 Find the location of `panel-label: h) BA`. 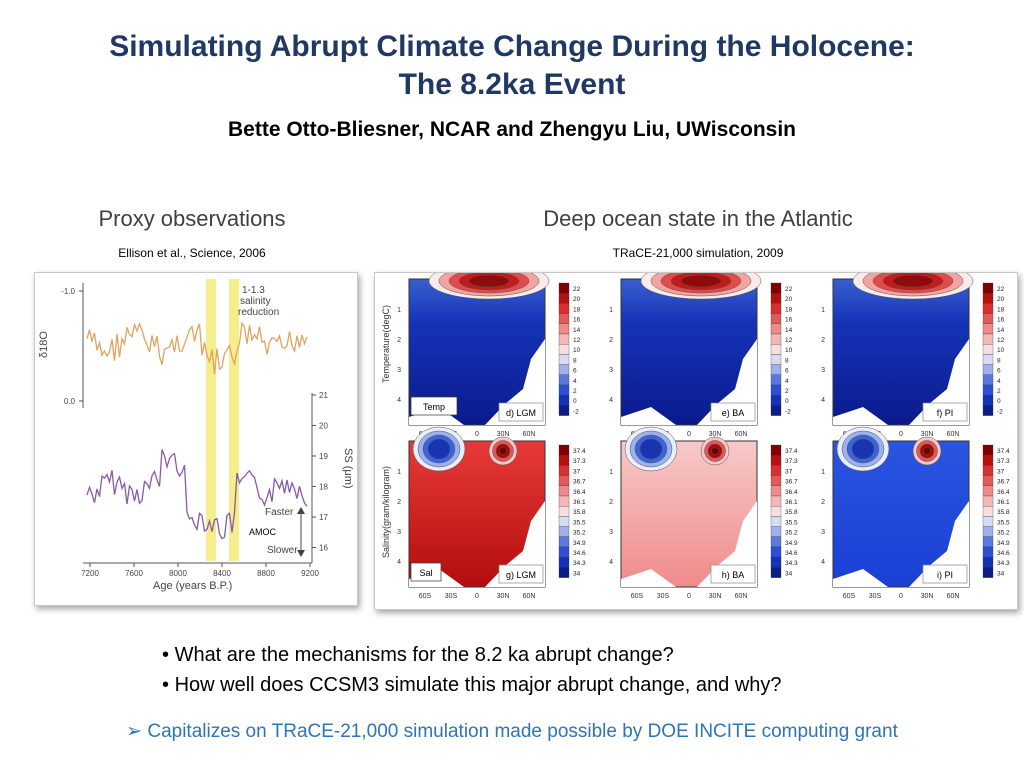

panel-label: h) BA is located at coordinates (733, 575).